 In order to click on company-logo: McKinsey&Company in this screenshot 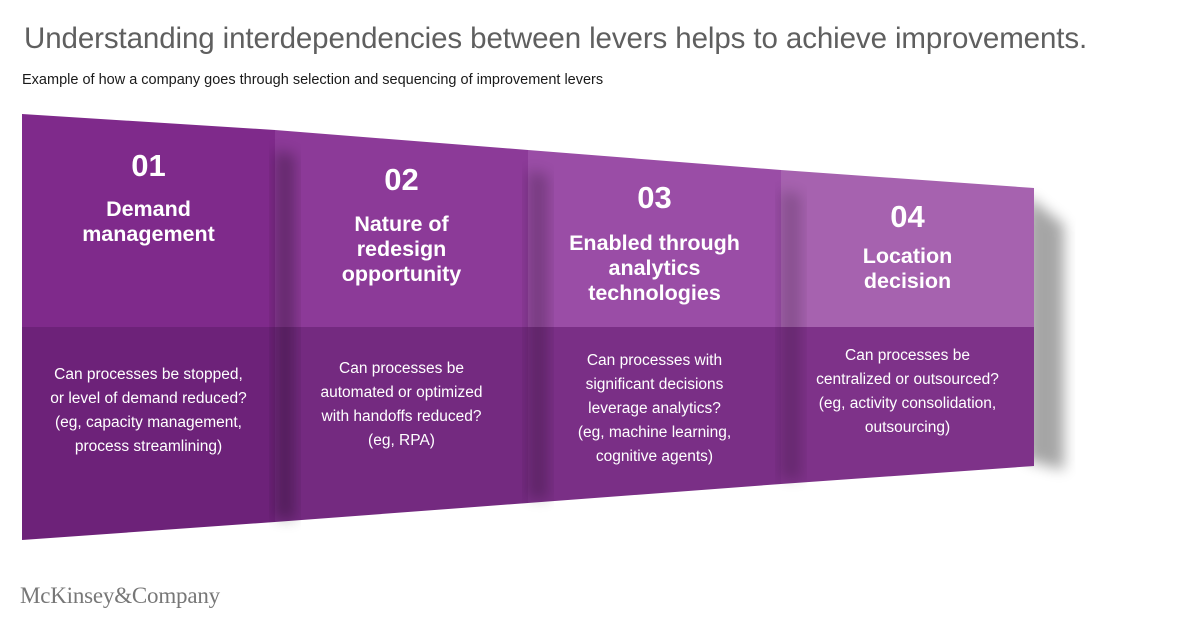, I will do `click(120, 595)`.